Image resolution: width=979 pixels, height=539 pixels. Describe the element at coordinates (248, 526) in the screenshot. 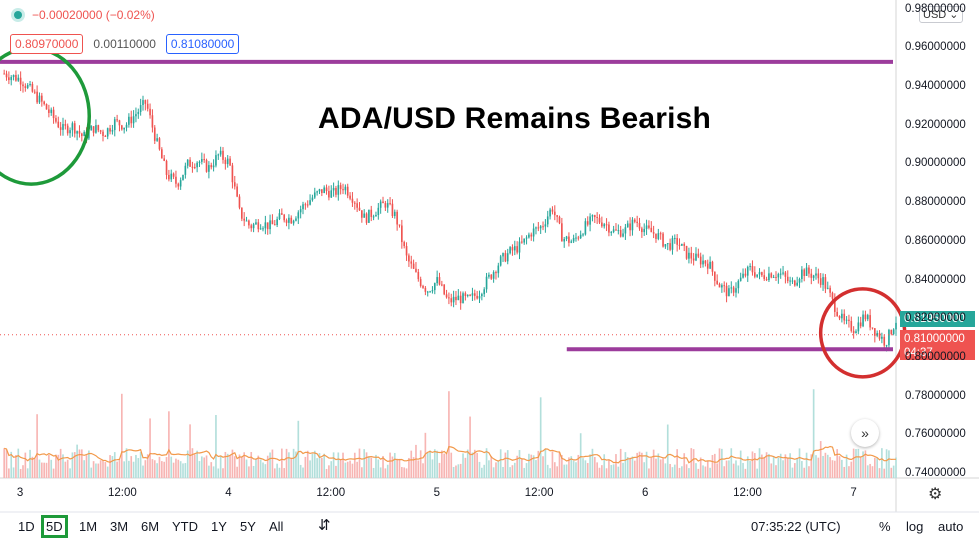

I see `range-5y: 5Y` at that location.